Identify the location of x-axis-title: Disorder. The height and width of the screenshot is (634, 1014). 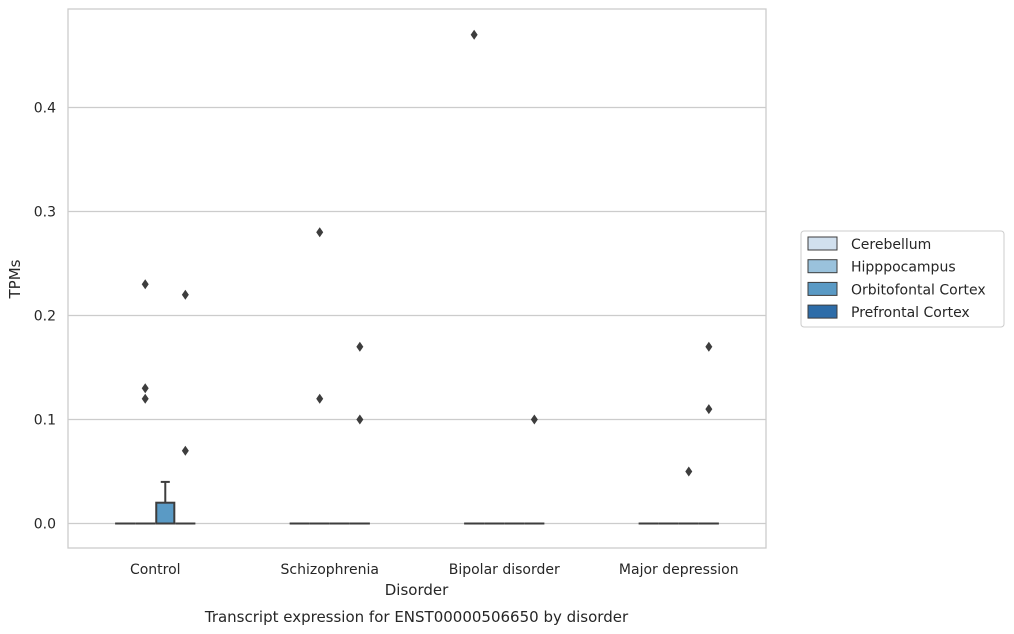
(417, 590).